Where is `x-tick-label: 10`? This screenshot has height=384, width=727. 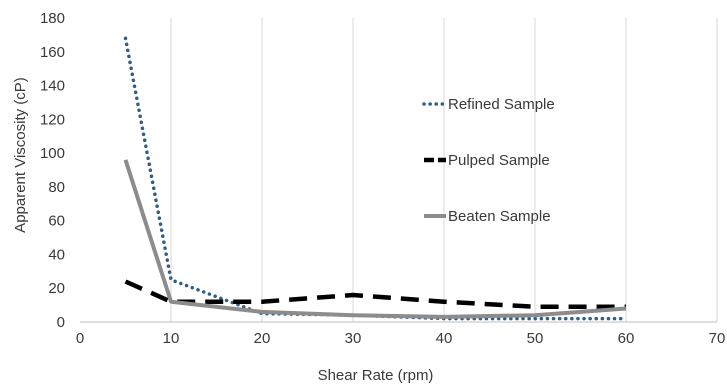 x-tick-label: 10 is located at coordinates (171, 338).